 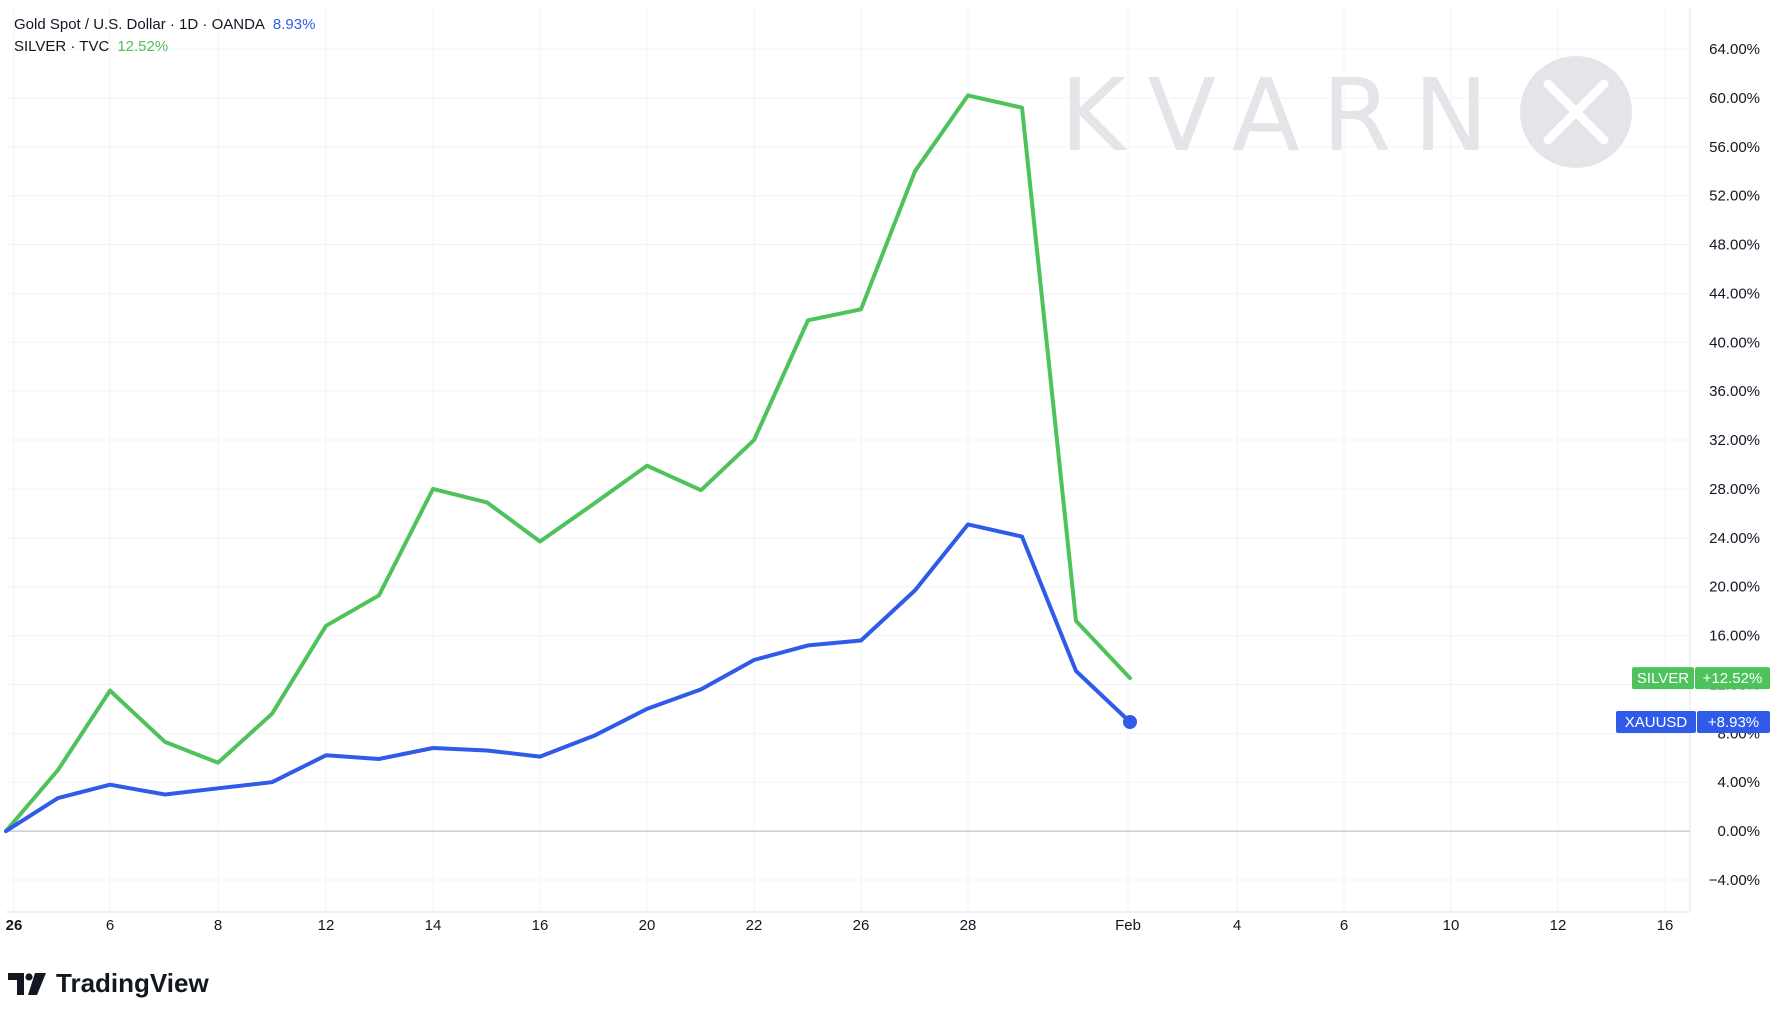 What do you see at coordinates (1451, 925) in the screenshot?
I see `x-tick-label: 10` at bounding box center [1451, 925].